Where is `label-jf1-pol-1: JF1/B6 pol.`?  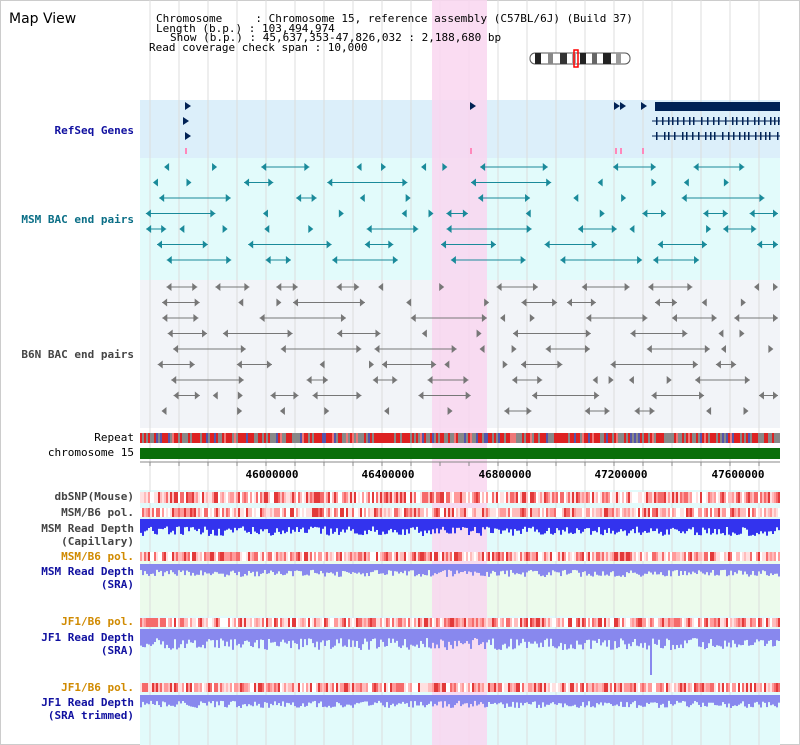
label-jf1-pol-1: JF1/B6 pol. is located at coordinates (97, 621).